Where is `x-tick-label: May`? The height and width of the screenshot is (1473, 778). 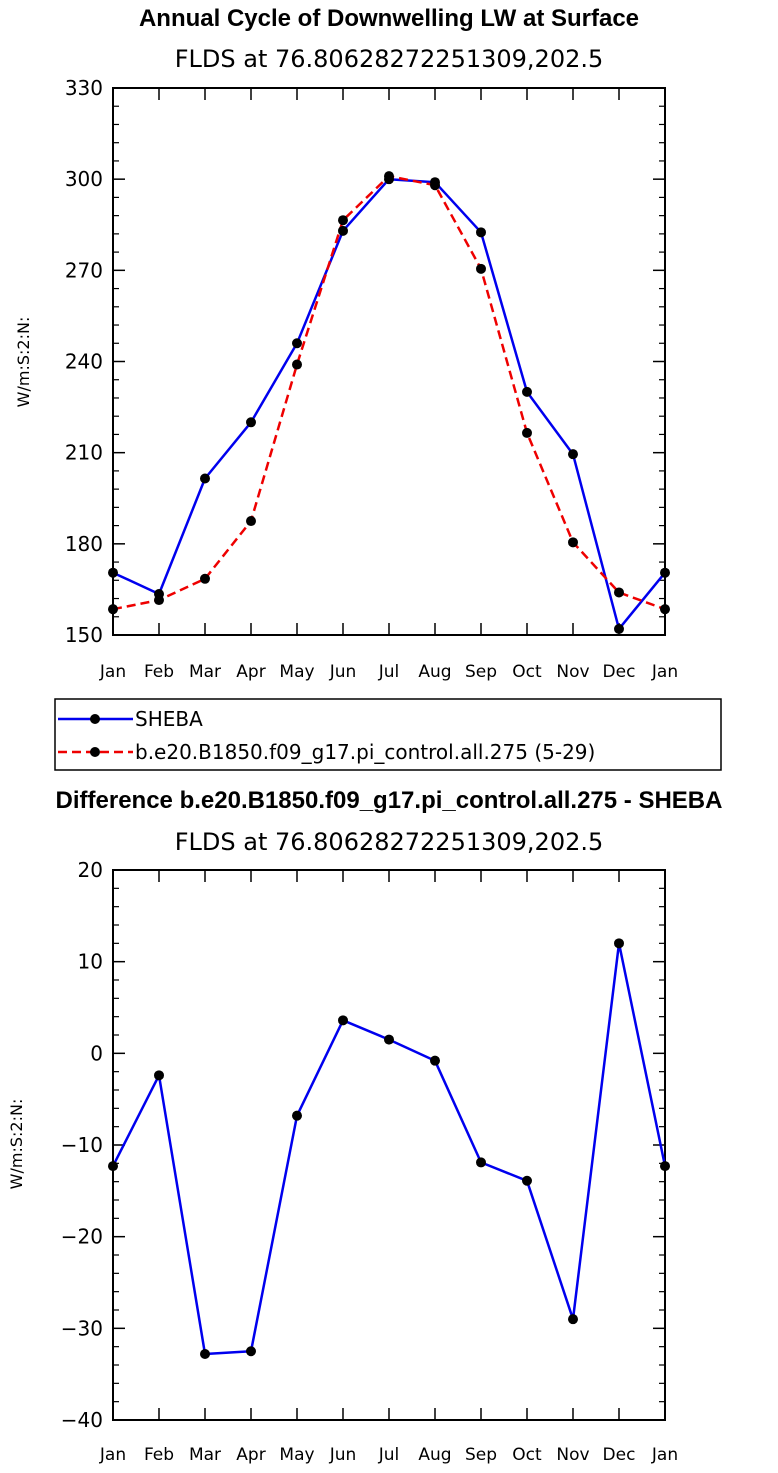 x-tick-label: May is located at coordinates (296, 672).